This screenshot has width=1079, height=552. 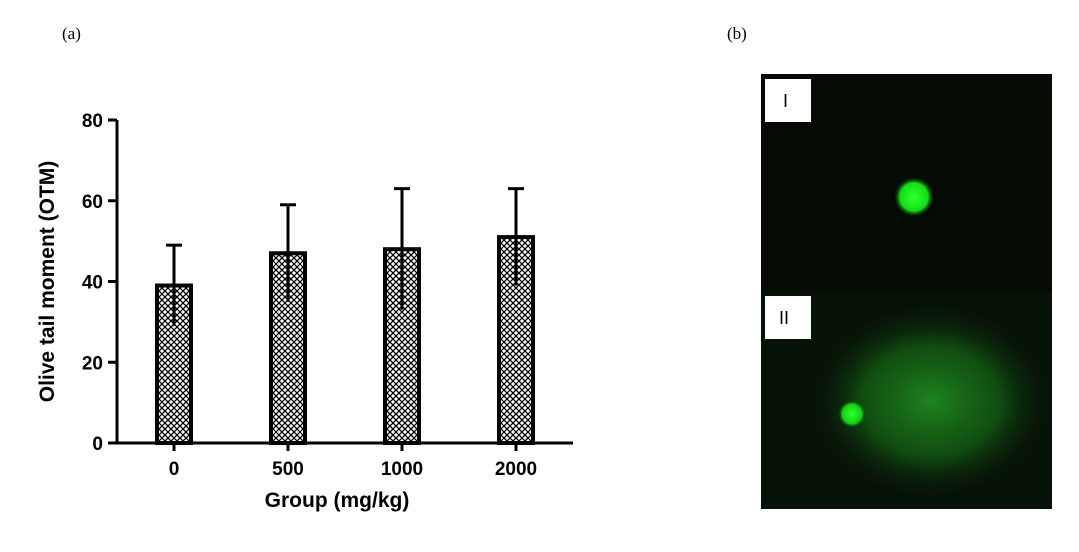 I want to click on micrograph-label-1: I, so click(x=788, y=100).